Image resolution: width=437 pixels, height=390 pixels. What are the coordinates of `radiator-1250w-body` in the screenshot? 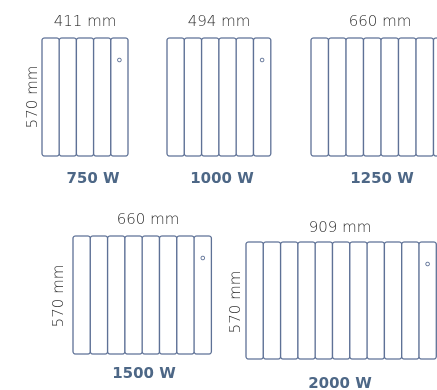 It's located at (373, 97).